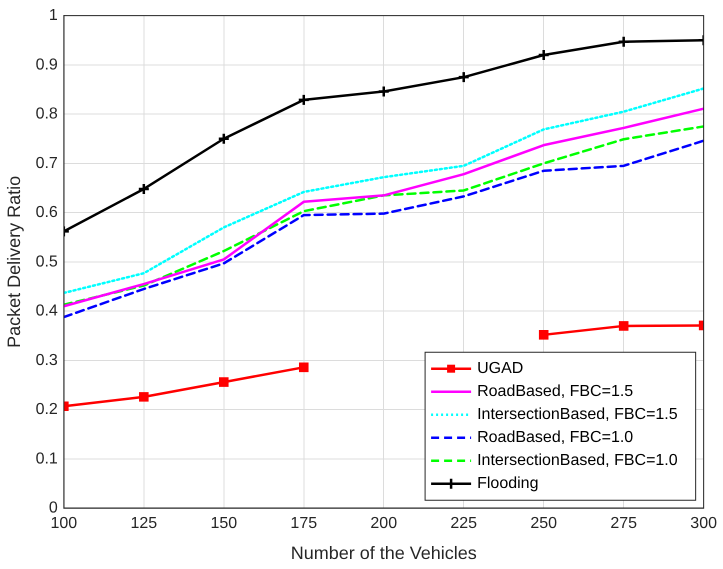 The width and height of the screenshot is (723, 569). I want to click on y-tick-label: 0.1, so click(47, 459).